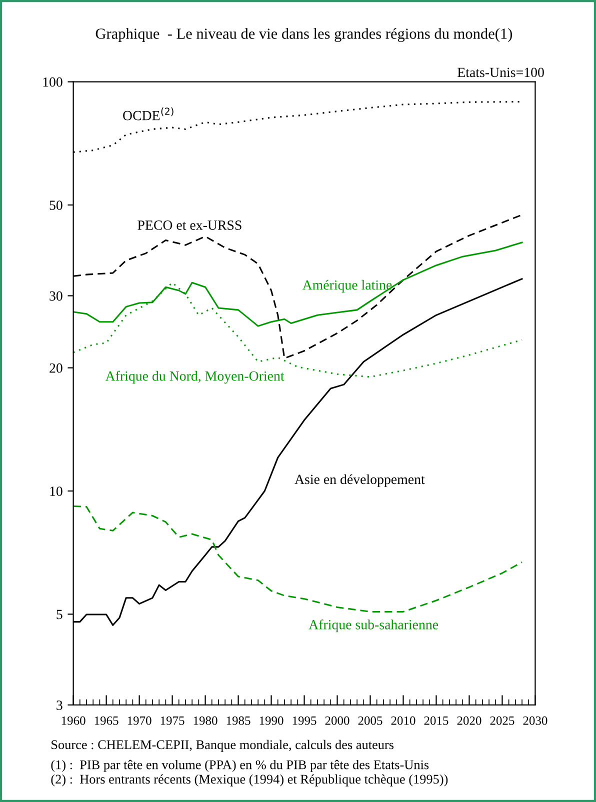 The width and height of the screenshot is (596, 802). Describe the element at coordinates (469, 720) in the screenshot. I see `x-tick-label: 2020` at that location.